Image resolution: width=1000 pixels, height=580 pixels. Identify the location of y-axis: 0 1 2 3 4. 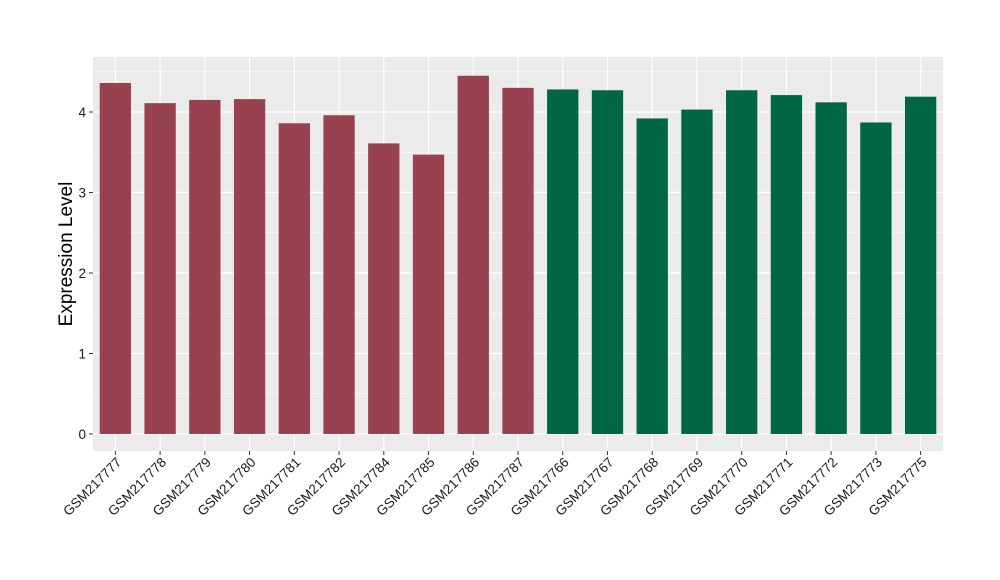
(85, 273).